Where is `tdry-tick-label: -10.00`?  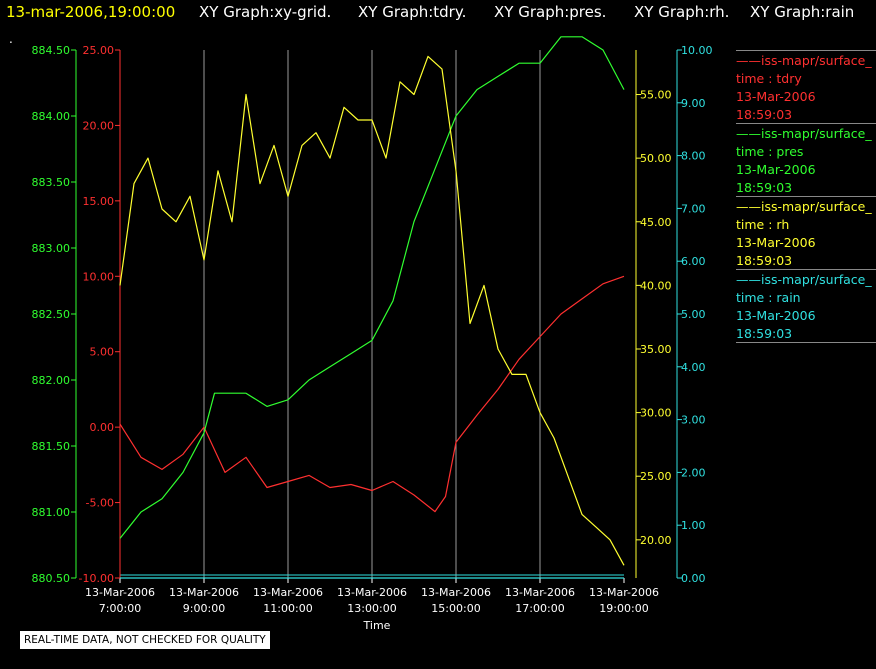
tdry-tick-label: -10.00 is located at coordinates (96, 578).